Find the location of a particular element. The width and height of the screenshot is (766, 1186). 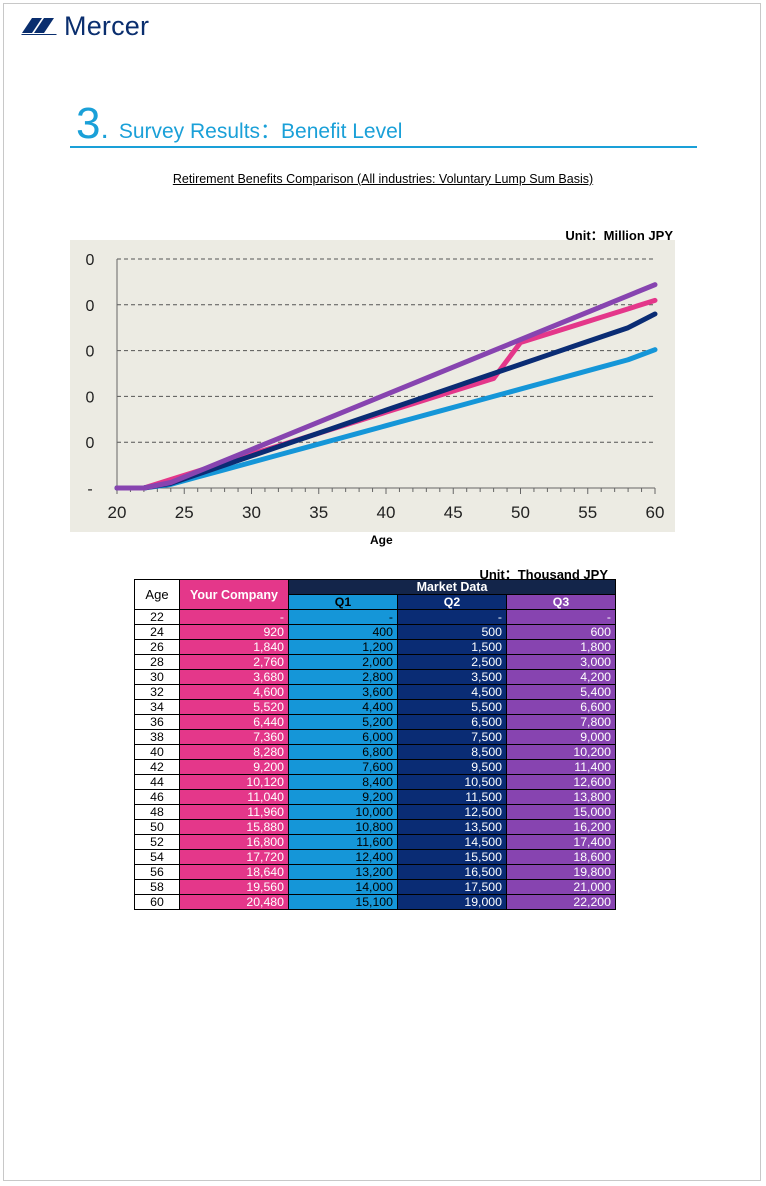

cell-q2: 1,500 is located at coordinates (452, 647).